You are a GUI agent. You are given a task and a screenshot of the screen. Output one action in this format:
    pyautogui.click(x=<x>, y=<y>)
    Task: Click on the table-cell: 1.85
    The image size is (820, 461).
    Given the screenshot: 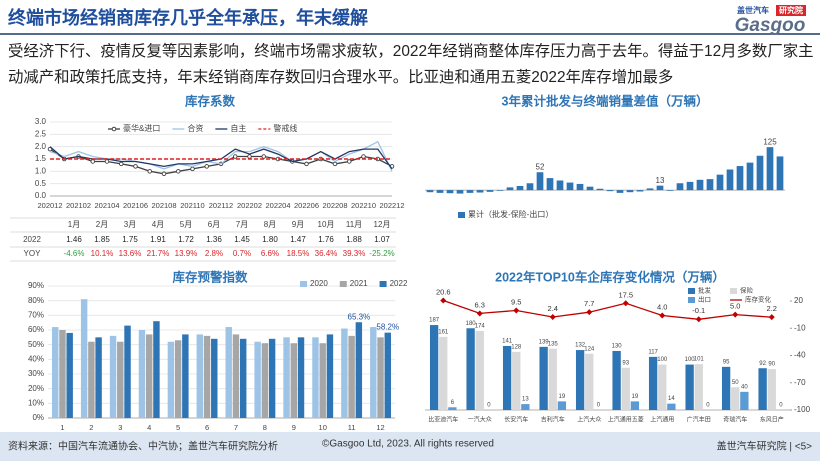 What is the action you would take?
    pyautogui.click(x=102, y=239)
    